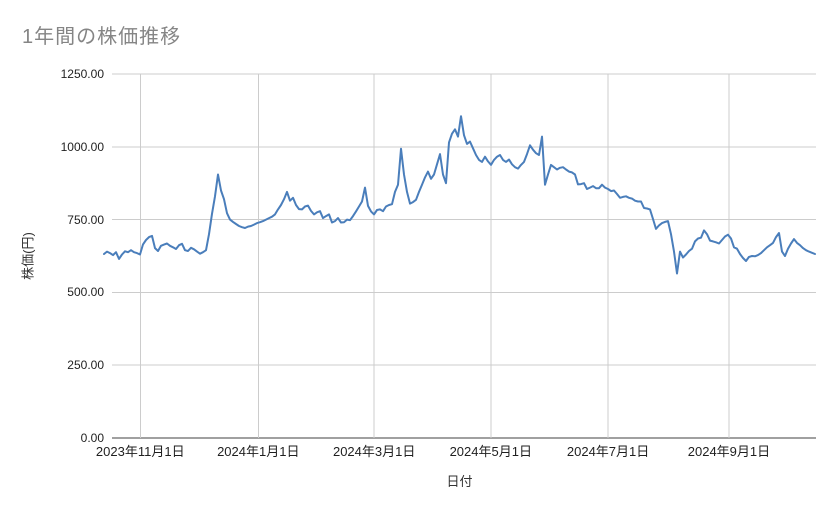  What do you see at coordinates (82, 146) in the screenshot?
I see `y-tick-label: 1000.00` at bounding box center [82, 146].